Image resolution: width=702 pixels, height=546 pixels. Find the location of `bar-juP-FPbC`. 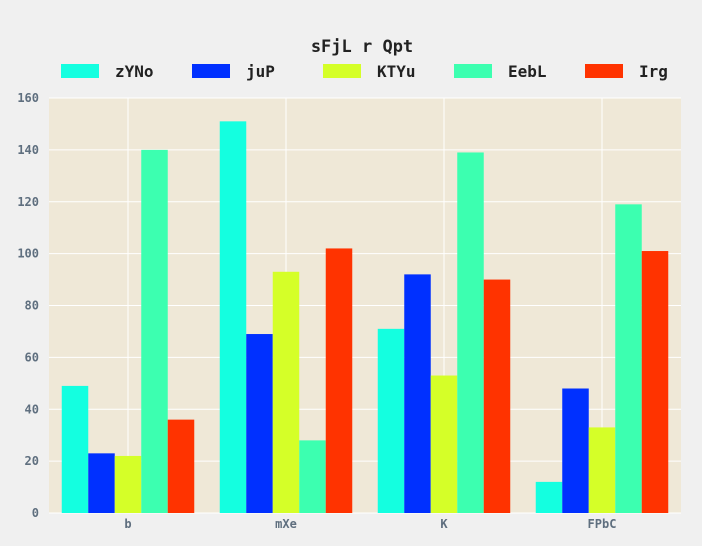

bar-juP-FPbC is located at coordinates (575, 451).